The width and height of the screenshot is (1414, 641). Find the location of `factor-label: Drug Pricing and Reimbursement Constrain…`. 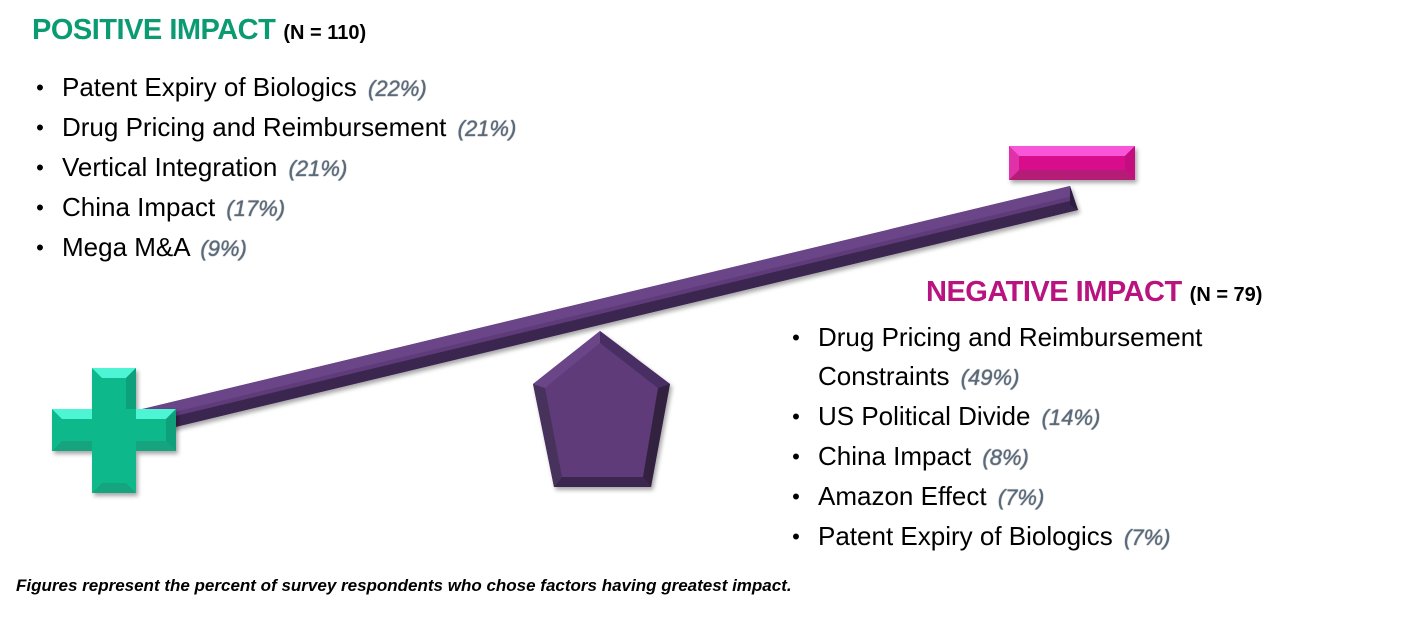

factor-label: Drug Pricing and Reimbursement Constrain… is located at coordinates (1010, 356).